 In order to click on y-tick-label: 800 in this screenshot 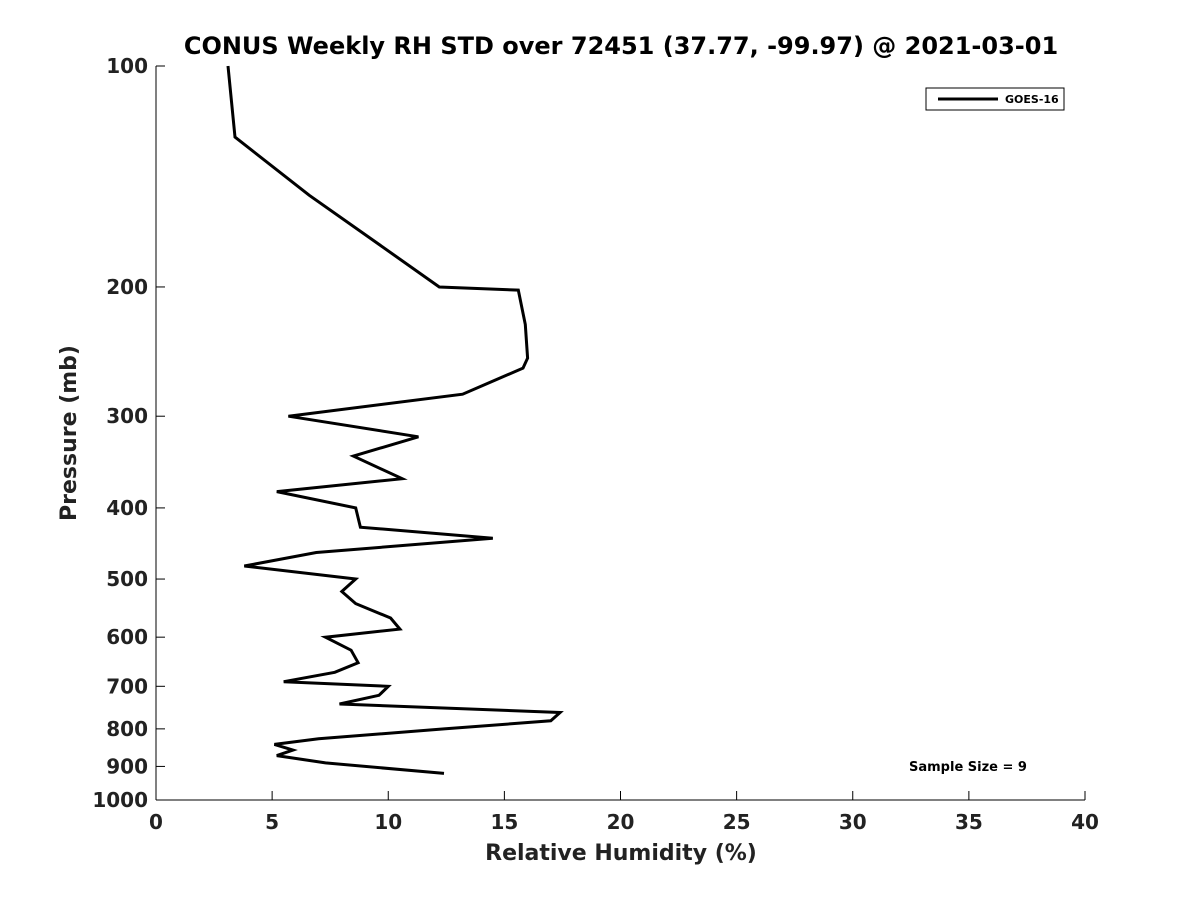, I will do `click(127, 729)`.